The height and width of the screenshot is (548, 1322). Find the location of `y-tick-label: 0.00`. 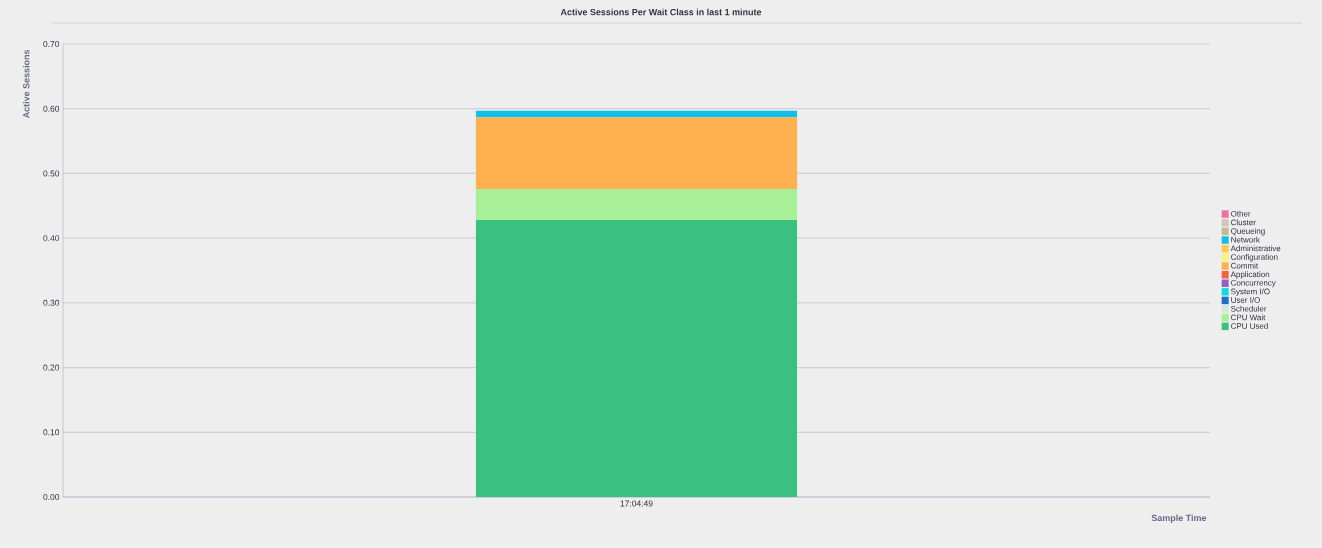

y-tick-label: 0.00 is located at coordinates (51, 497).